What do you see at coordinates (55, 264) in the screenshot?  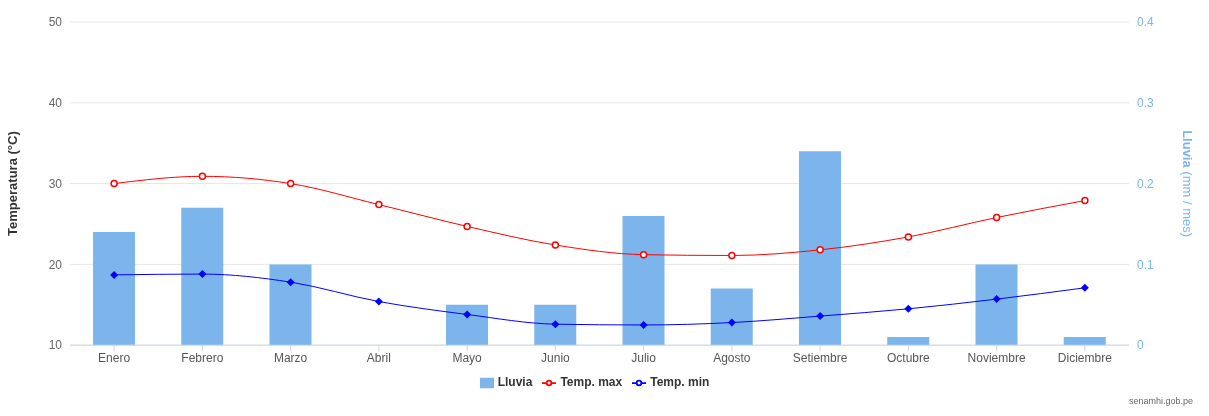 I see `y-tick-label: 20` at bounding box center [55, 264].